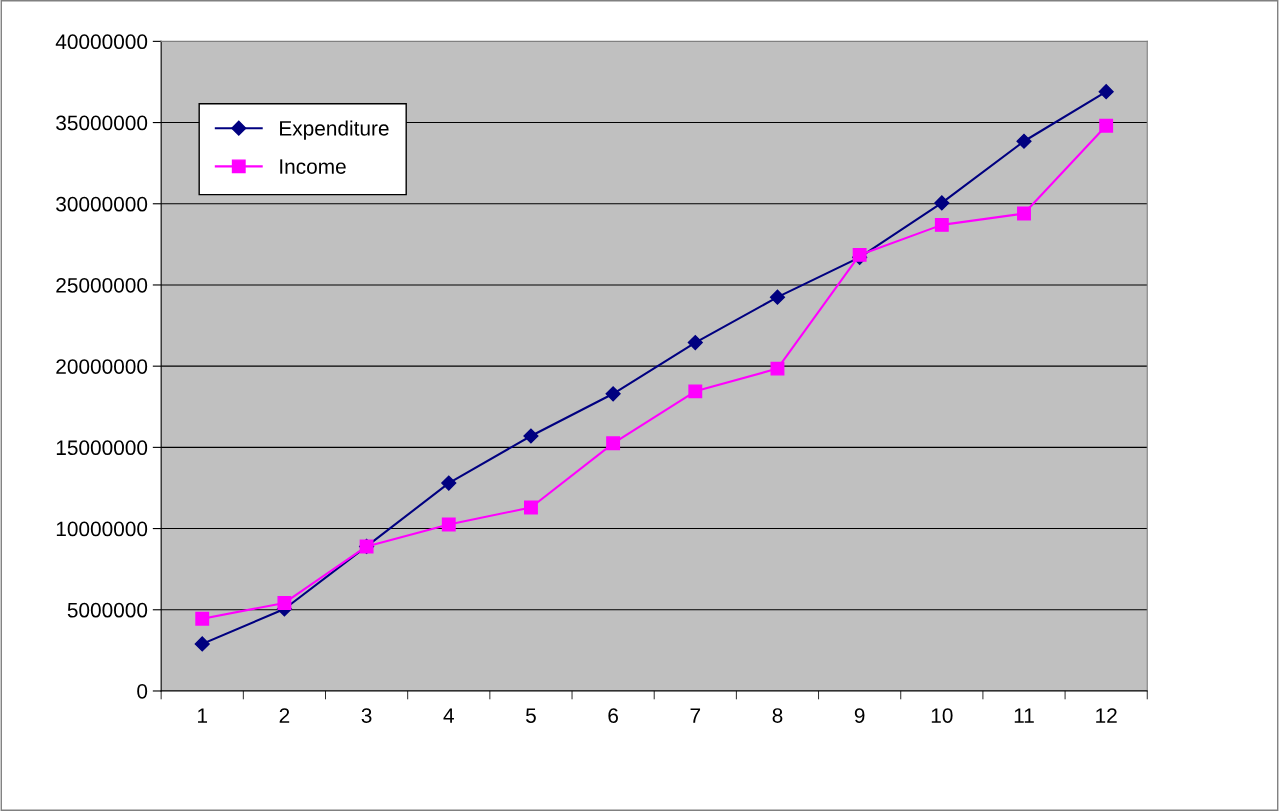 The height and width of the screenshot is (811, 1279). What do you see at coordinates (448, 715) in the screenshot?
I see `x-tick-label: 4` at bounding box center [448, 715].